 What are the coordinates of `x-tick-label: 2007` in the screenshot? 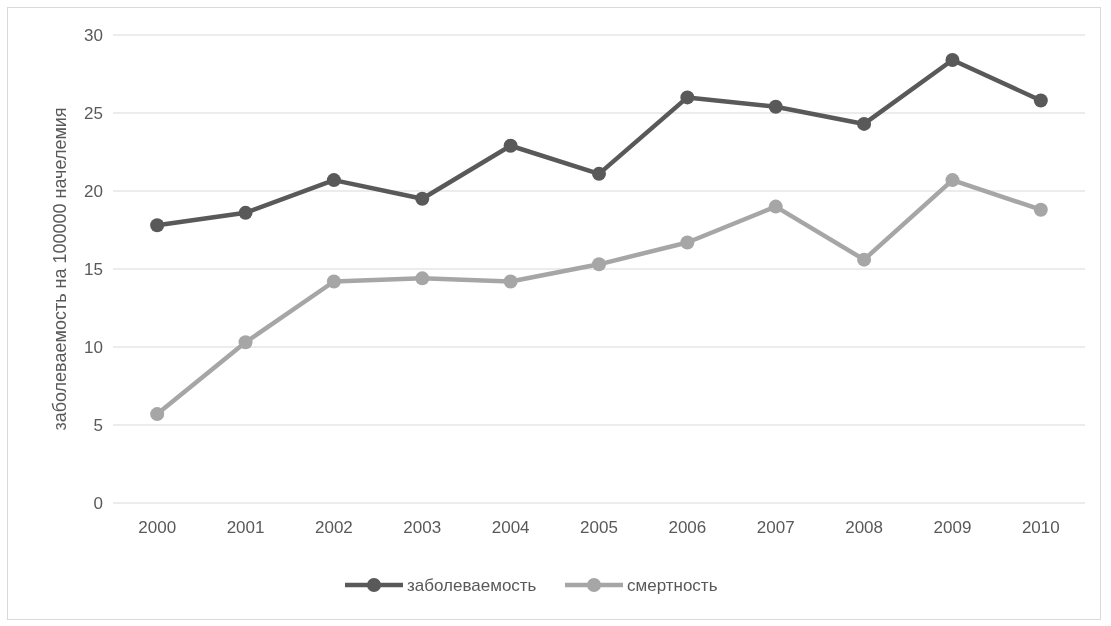 It's located at (775, 527).